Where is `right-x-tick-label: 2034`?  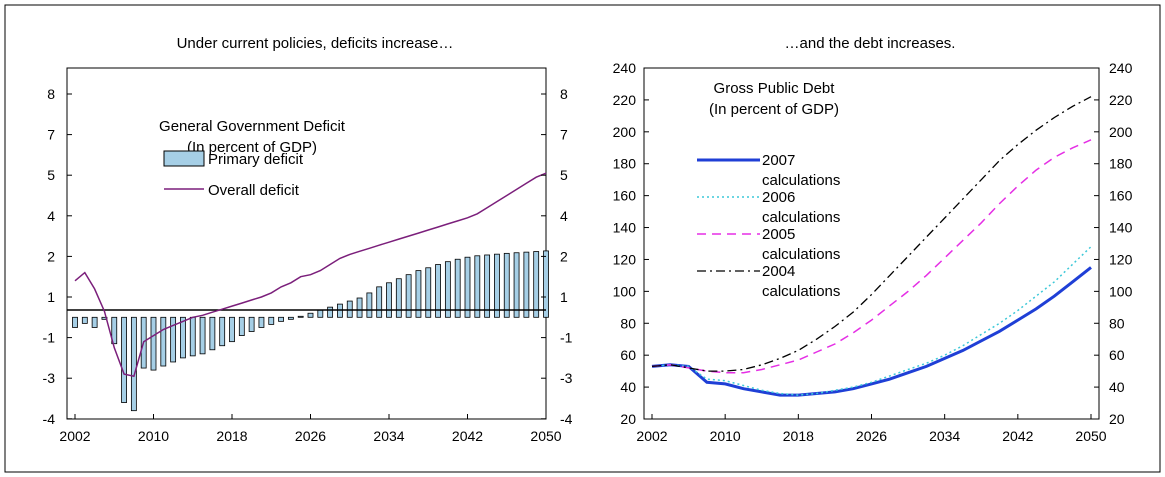
right-x-tick-label: 2034 is located at coordinates (944, 436).